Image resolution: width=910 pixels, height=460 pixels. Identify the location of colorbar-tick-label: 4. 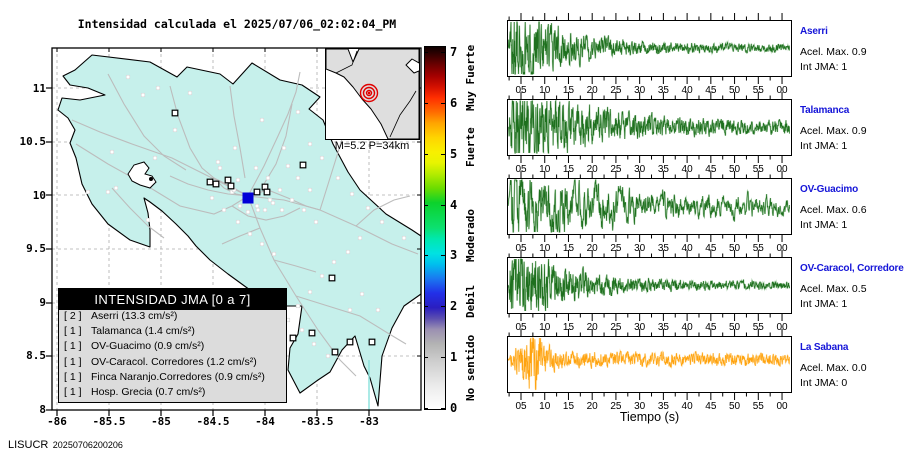
(454, 205).